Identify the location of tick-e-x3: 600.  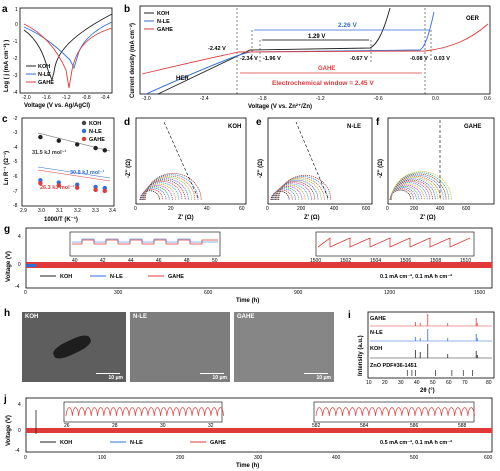
(366, 209).